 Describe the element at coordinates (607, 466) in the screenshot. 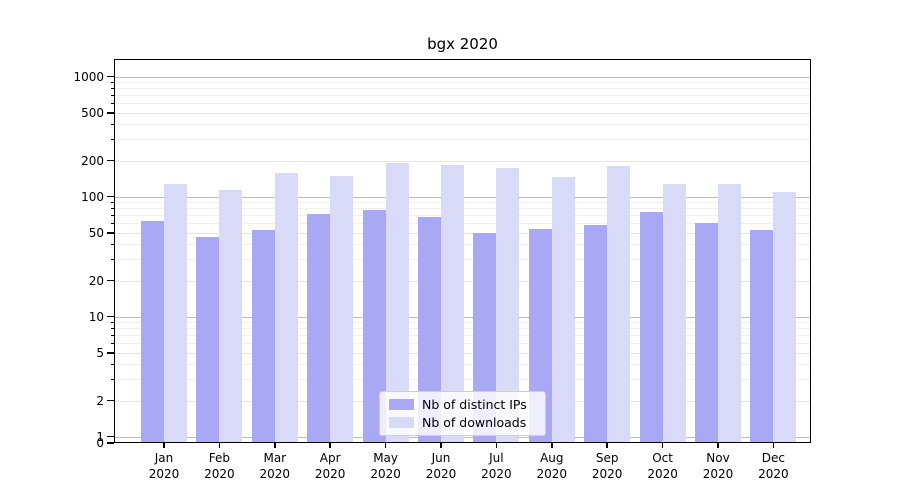

I see `x-tick-label: Sep 2020` at that location.